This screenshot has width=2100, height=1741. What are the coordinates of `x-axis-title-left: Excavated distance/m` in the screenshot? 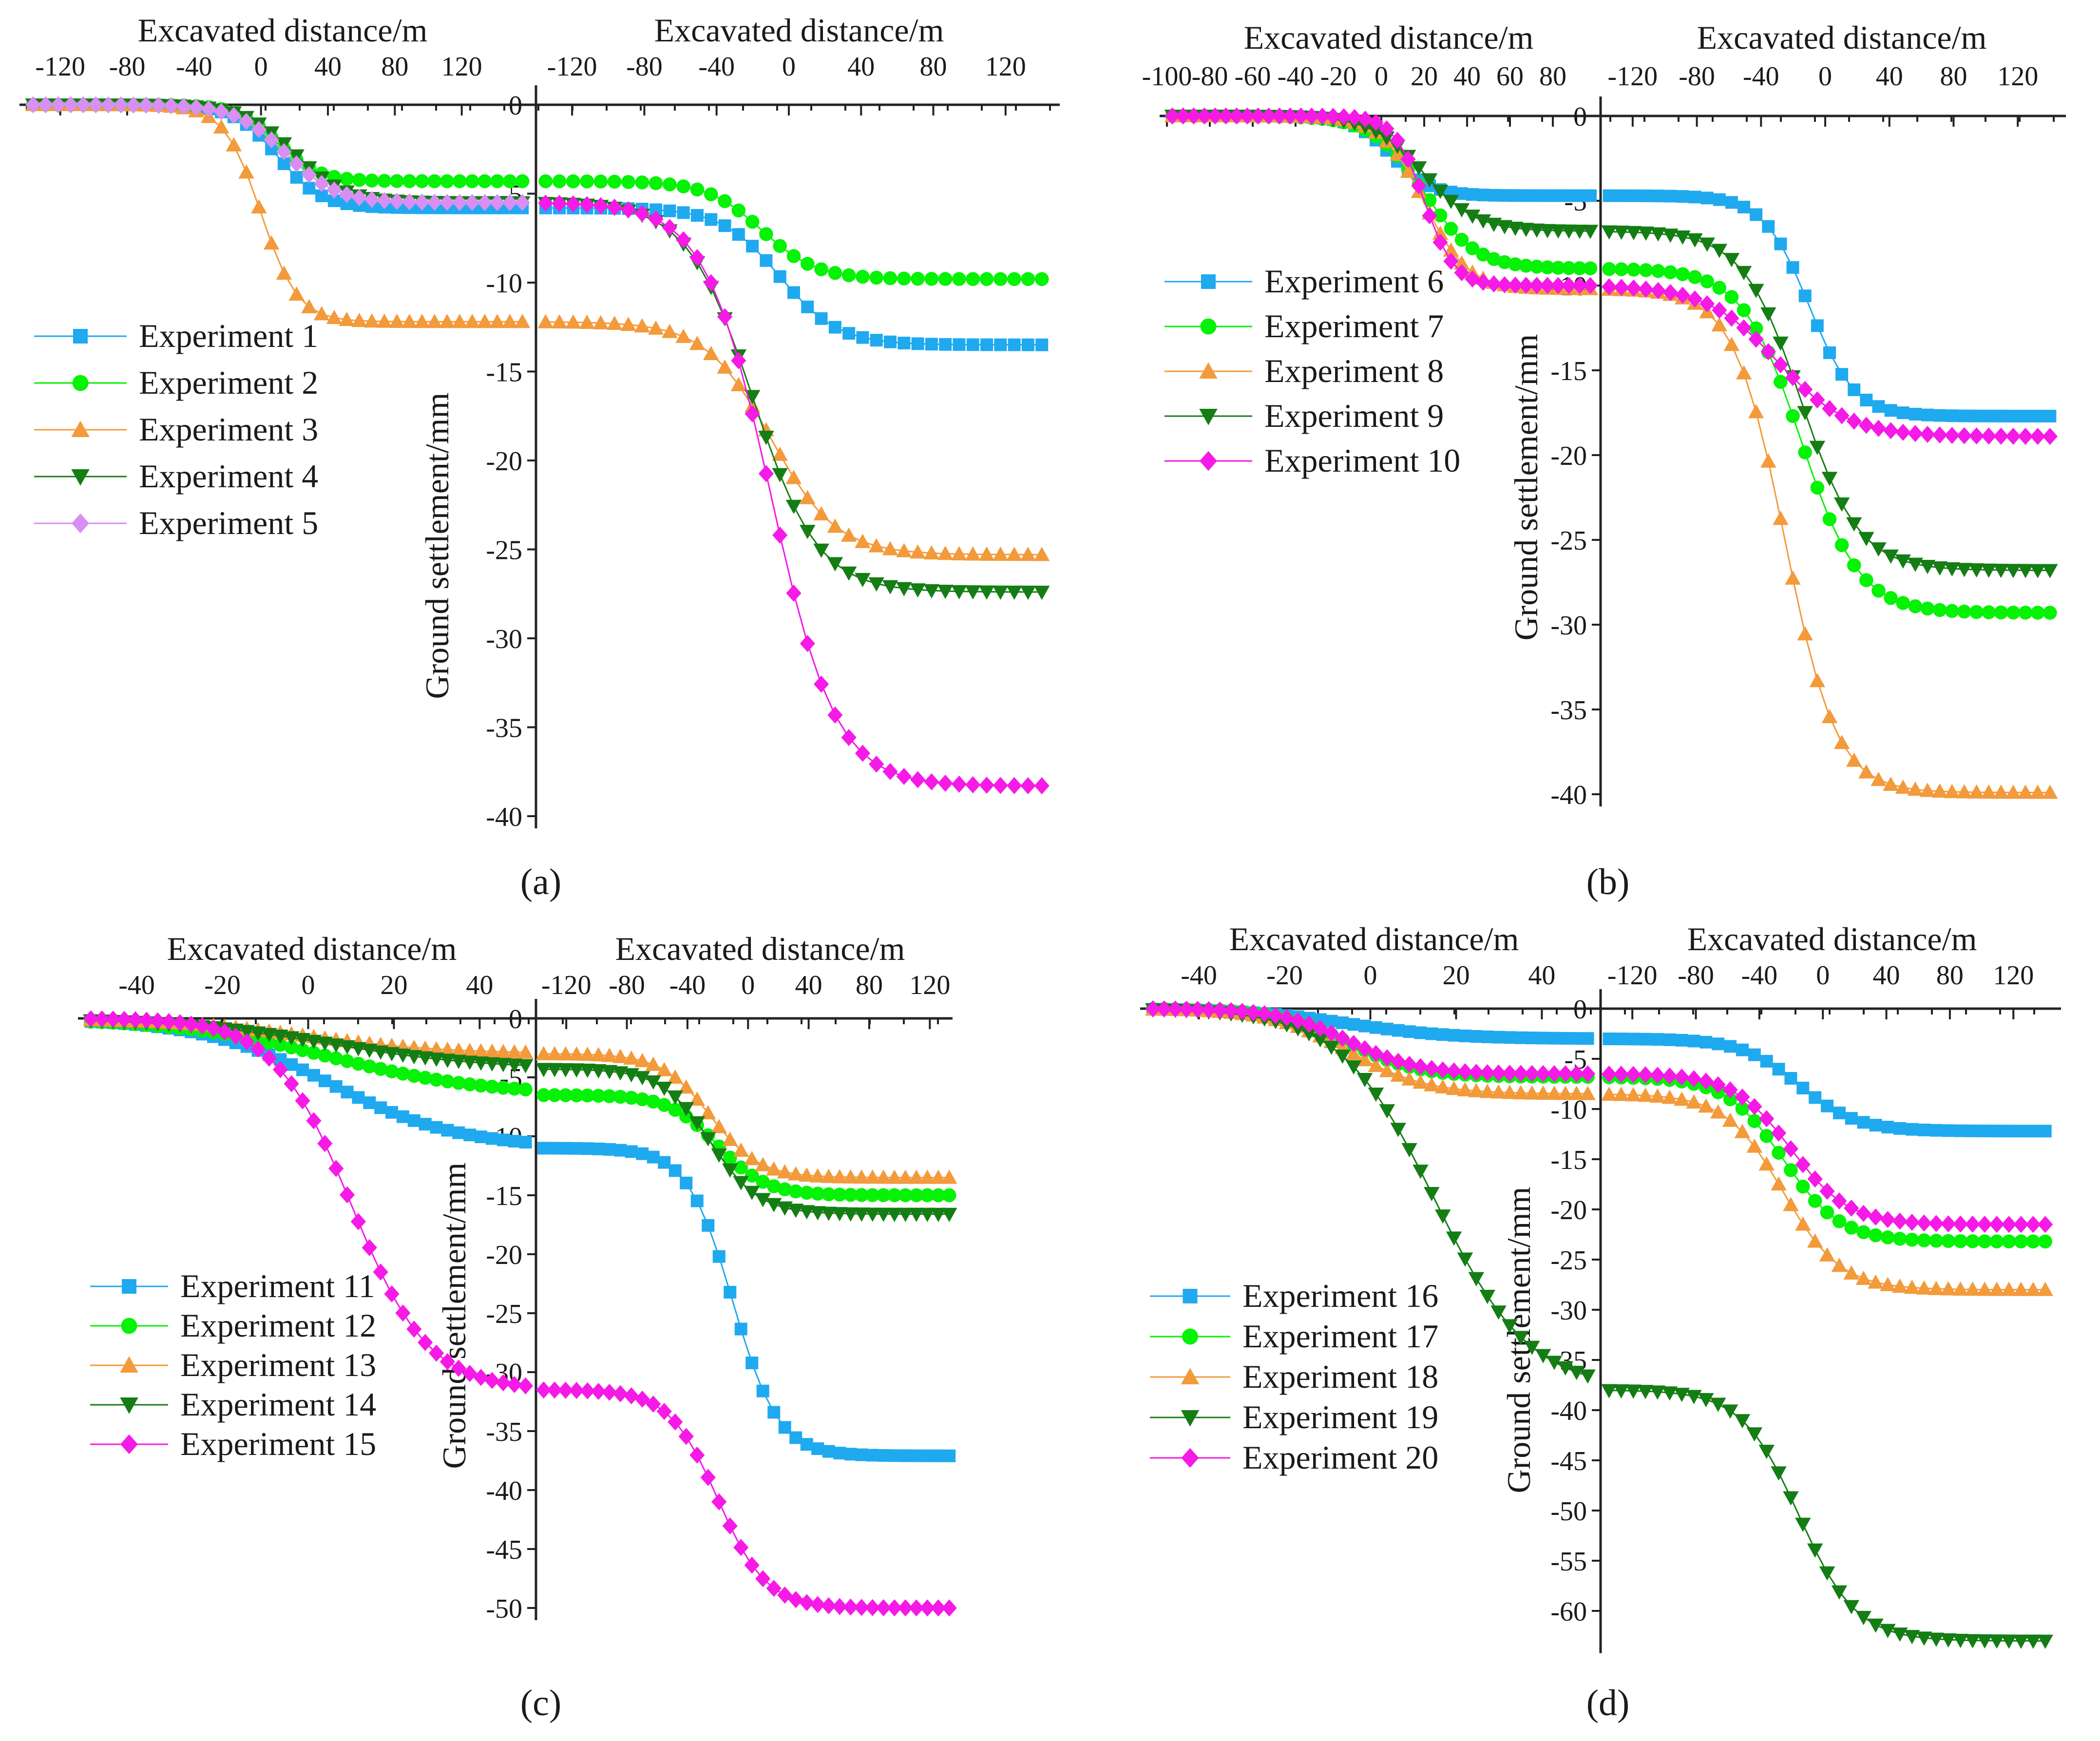 It's located at (283, 30).